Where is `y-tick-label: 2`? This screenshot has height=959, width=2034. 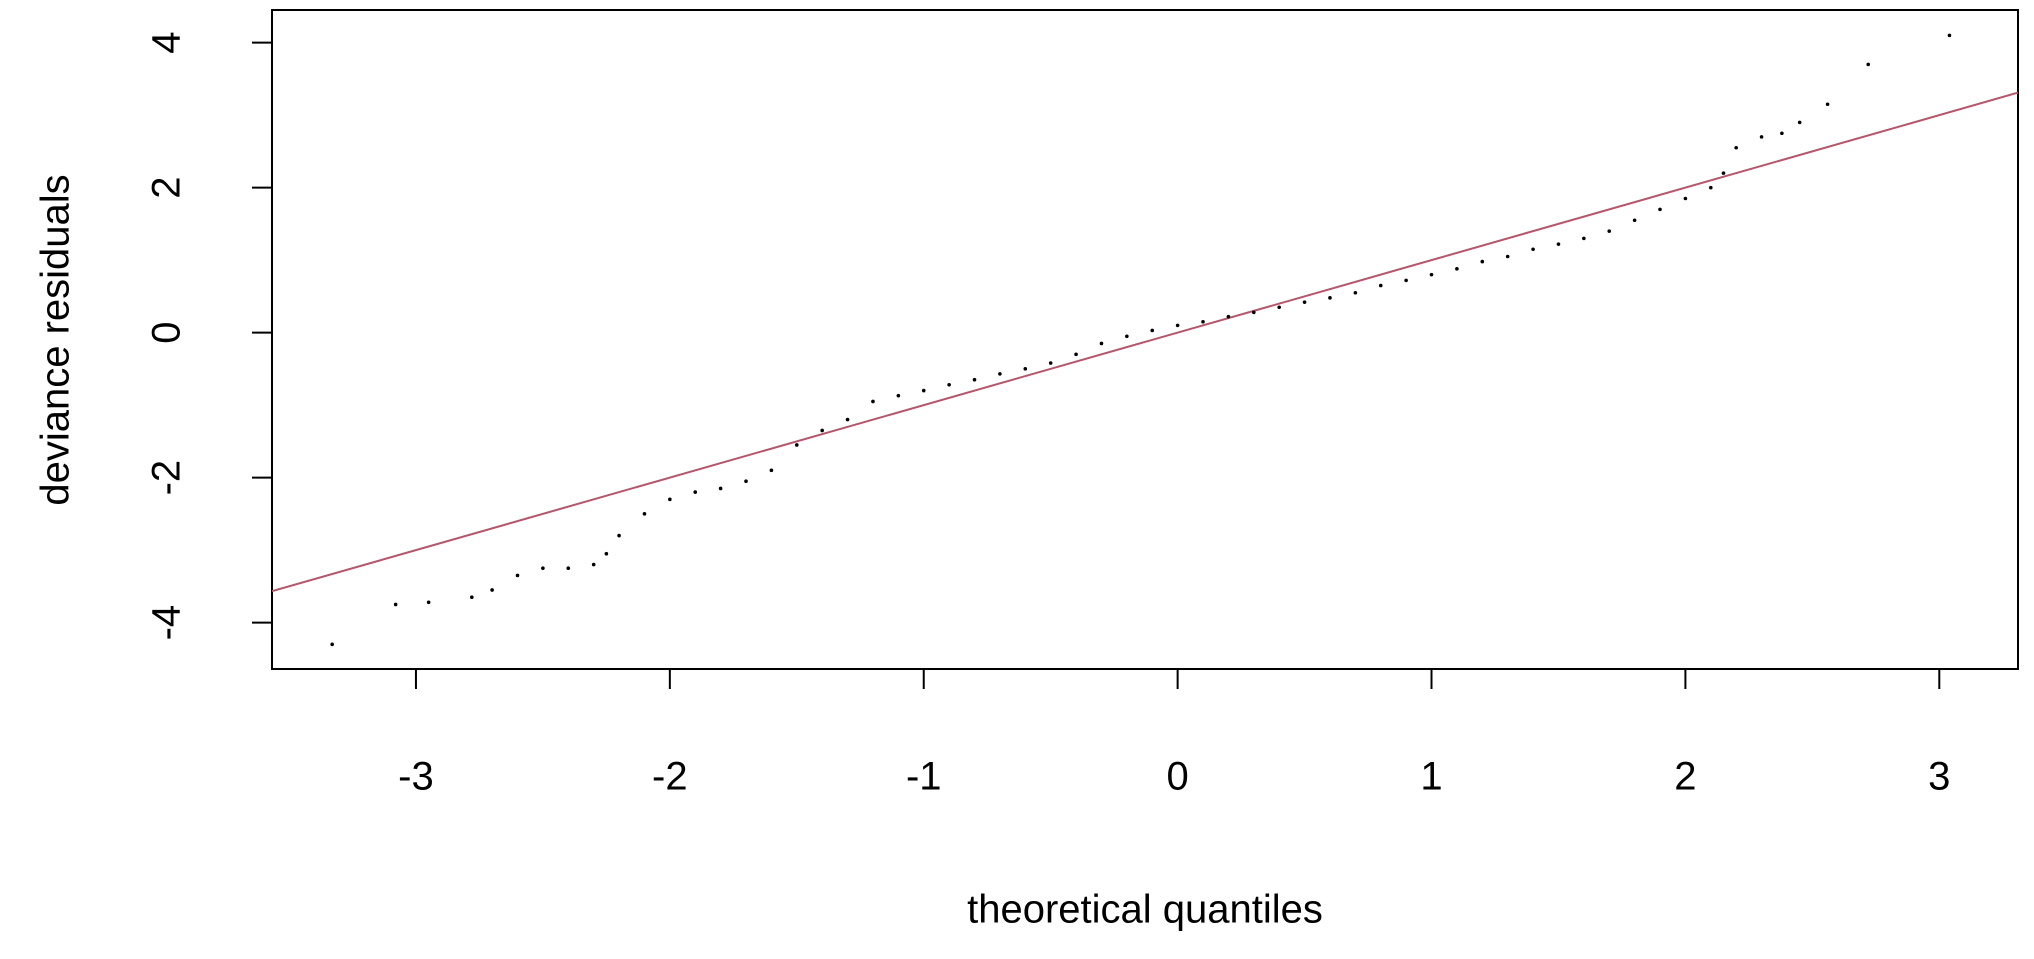
y-tick-label: 2 is located at coordinates (167, 187).